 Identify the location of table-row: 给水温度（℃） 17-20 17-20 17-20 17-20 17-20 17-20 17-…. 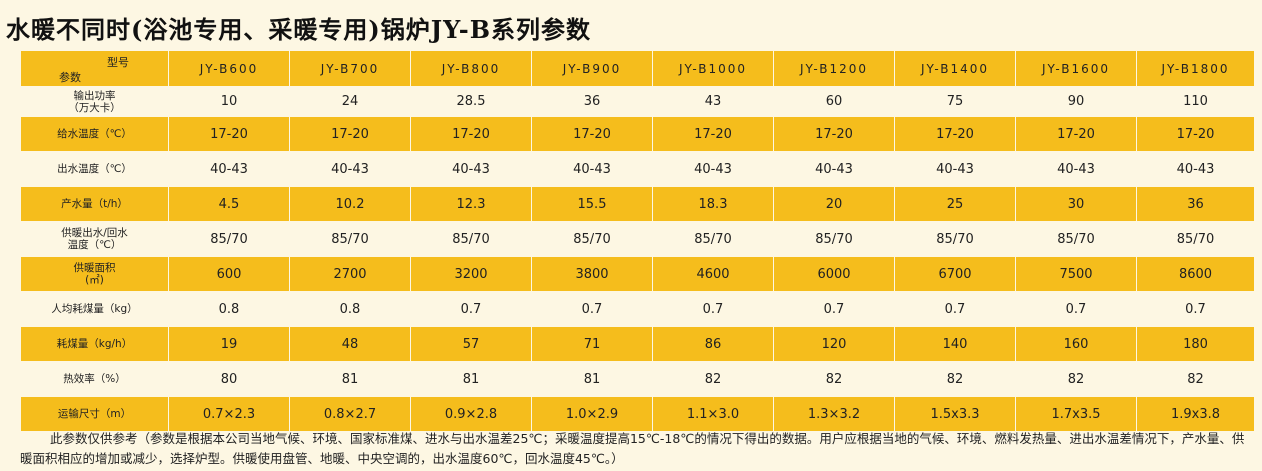
(637, 134).